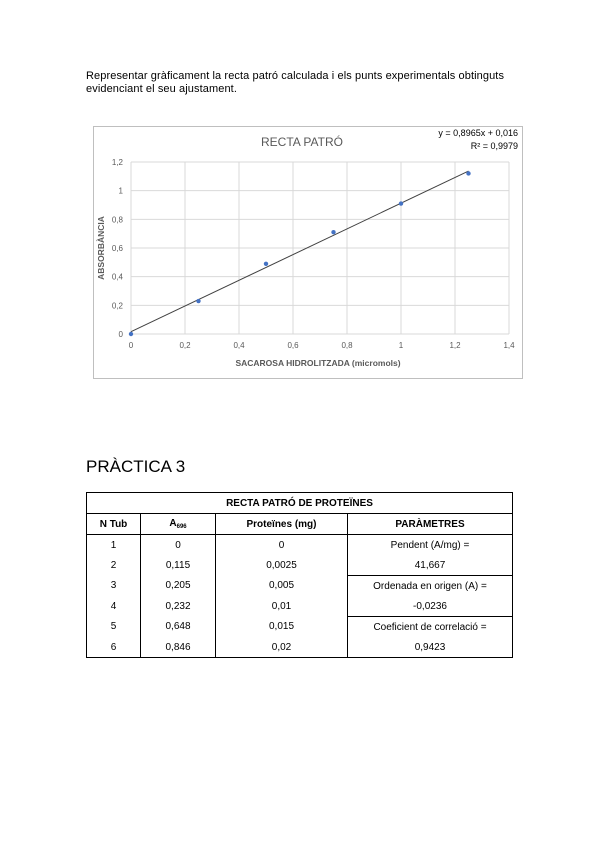 The width and height of the screenshot is (599, 848). What do you see at coordinates (281, 585) in the screenshot?
I see `cell-prot: 0,005` at bounding box center [281, 585].